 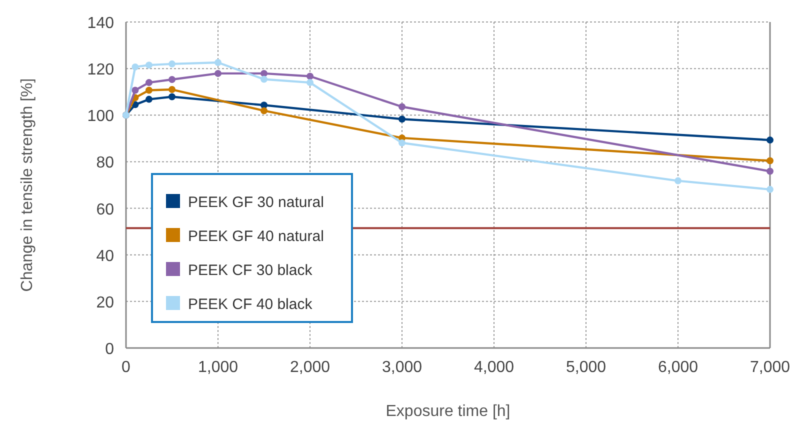 I want to click on x-tick-label: 0, so click(x=126, y=367).